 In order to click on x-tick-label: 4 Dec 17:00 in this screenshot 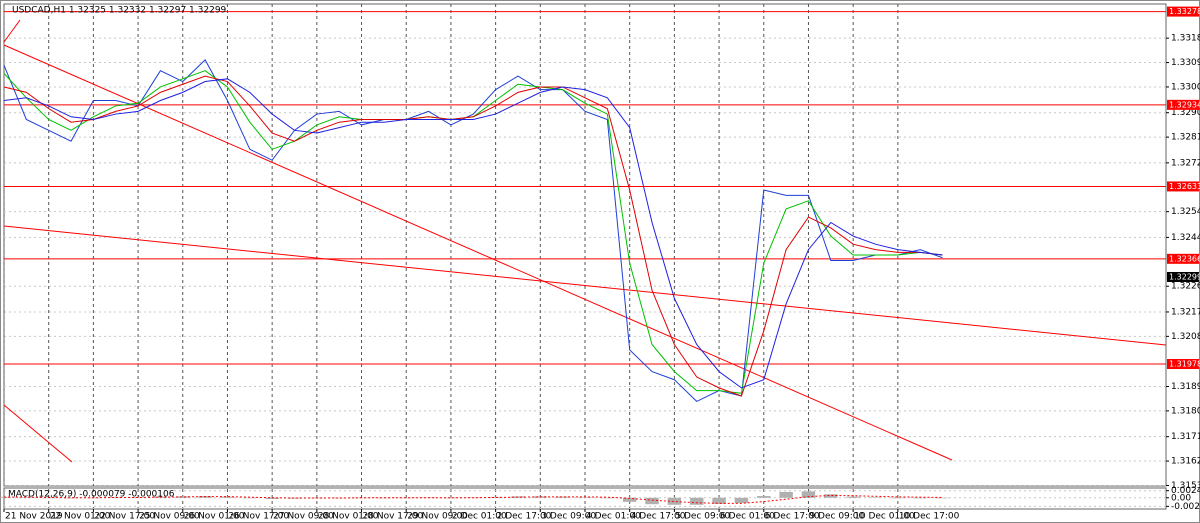, I will do `click(658, 517)`.